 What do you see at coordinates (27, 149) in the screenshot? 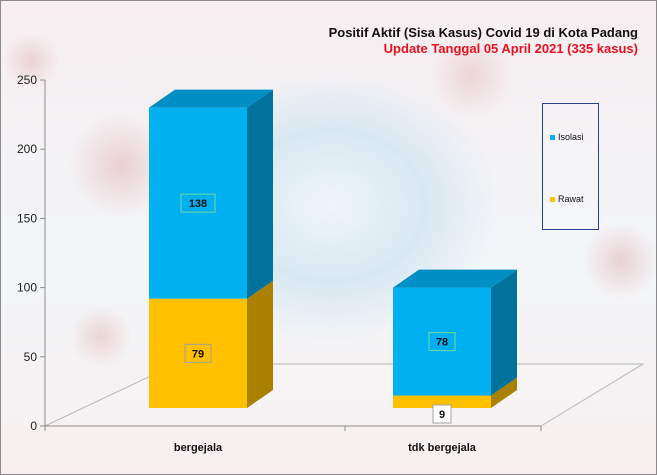
I see `y-tick-label: 200` at bounding box center [27, 149].